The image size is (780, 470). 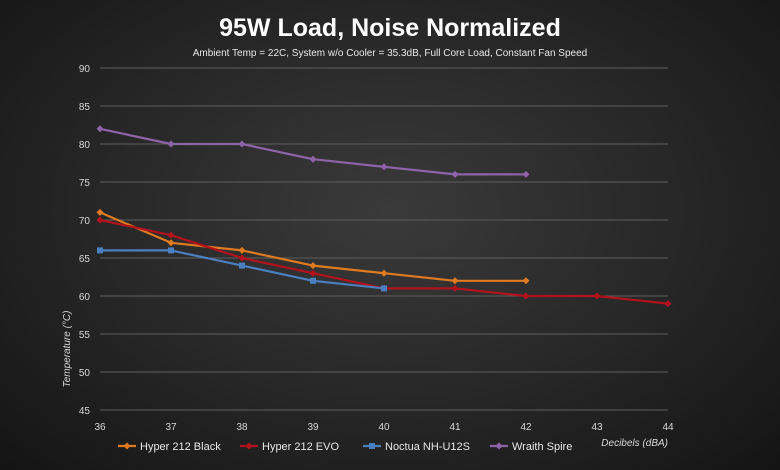 What do you see at coordinates (597, 427) in the screenshot?
I see `x-tick-label: 43` at bounding box center [597, 427].